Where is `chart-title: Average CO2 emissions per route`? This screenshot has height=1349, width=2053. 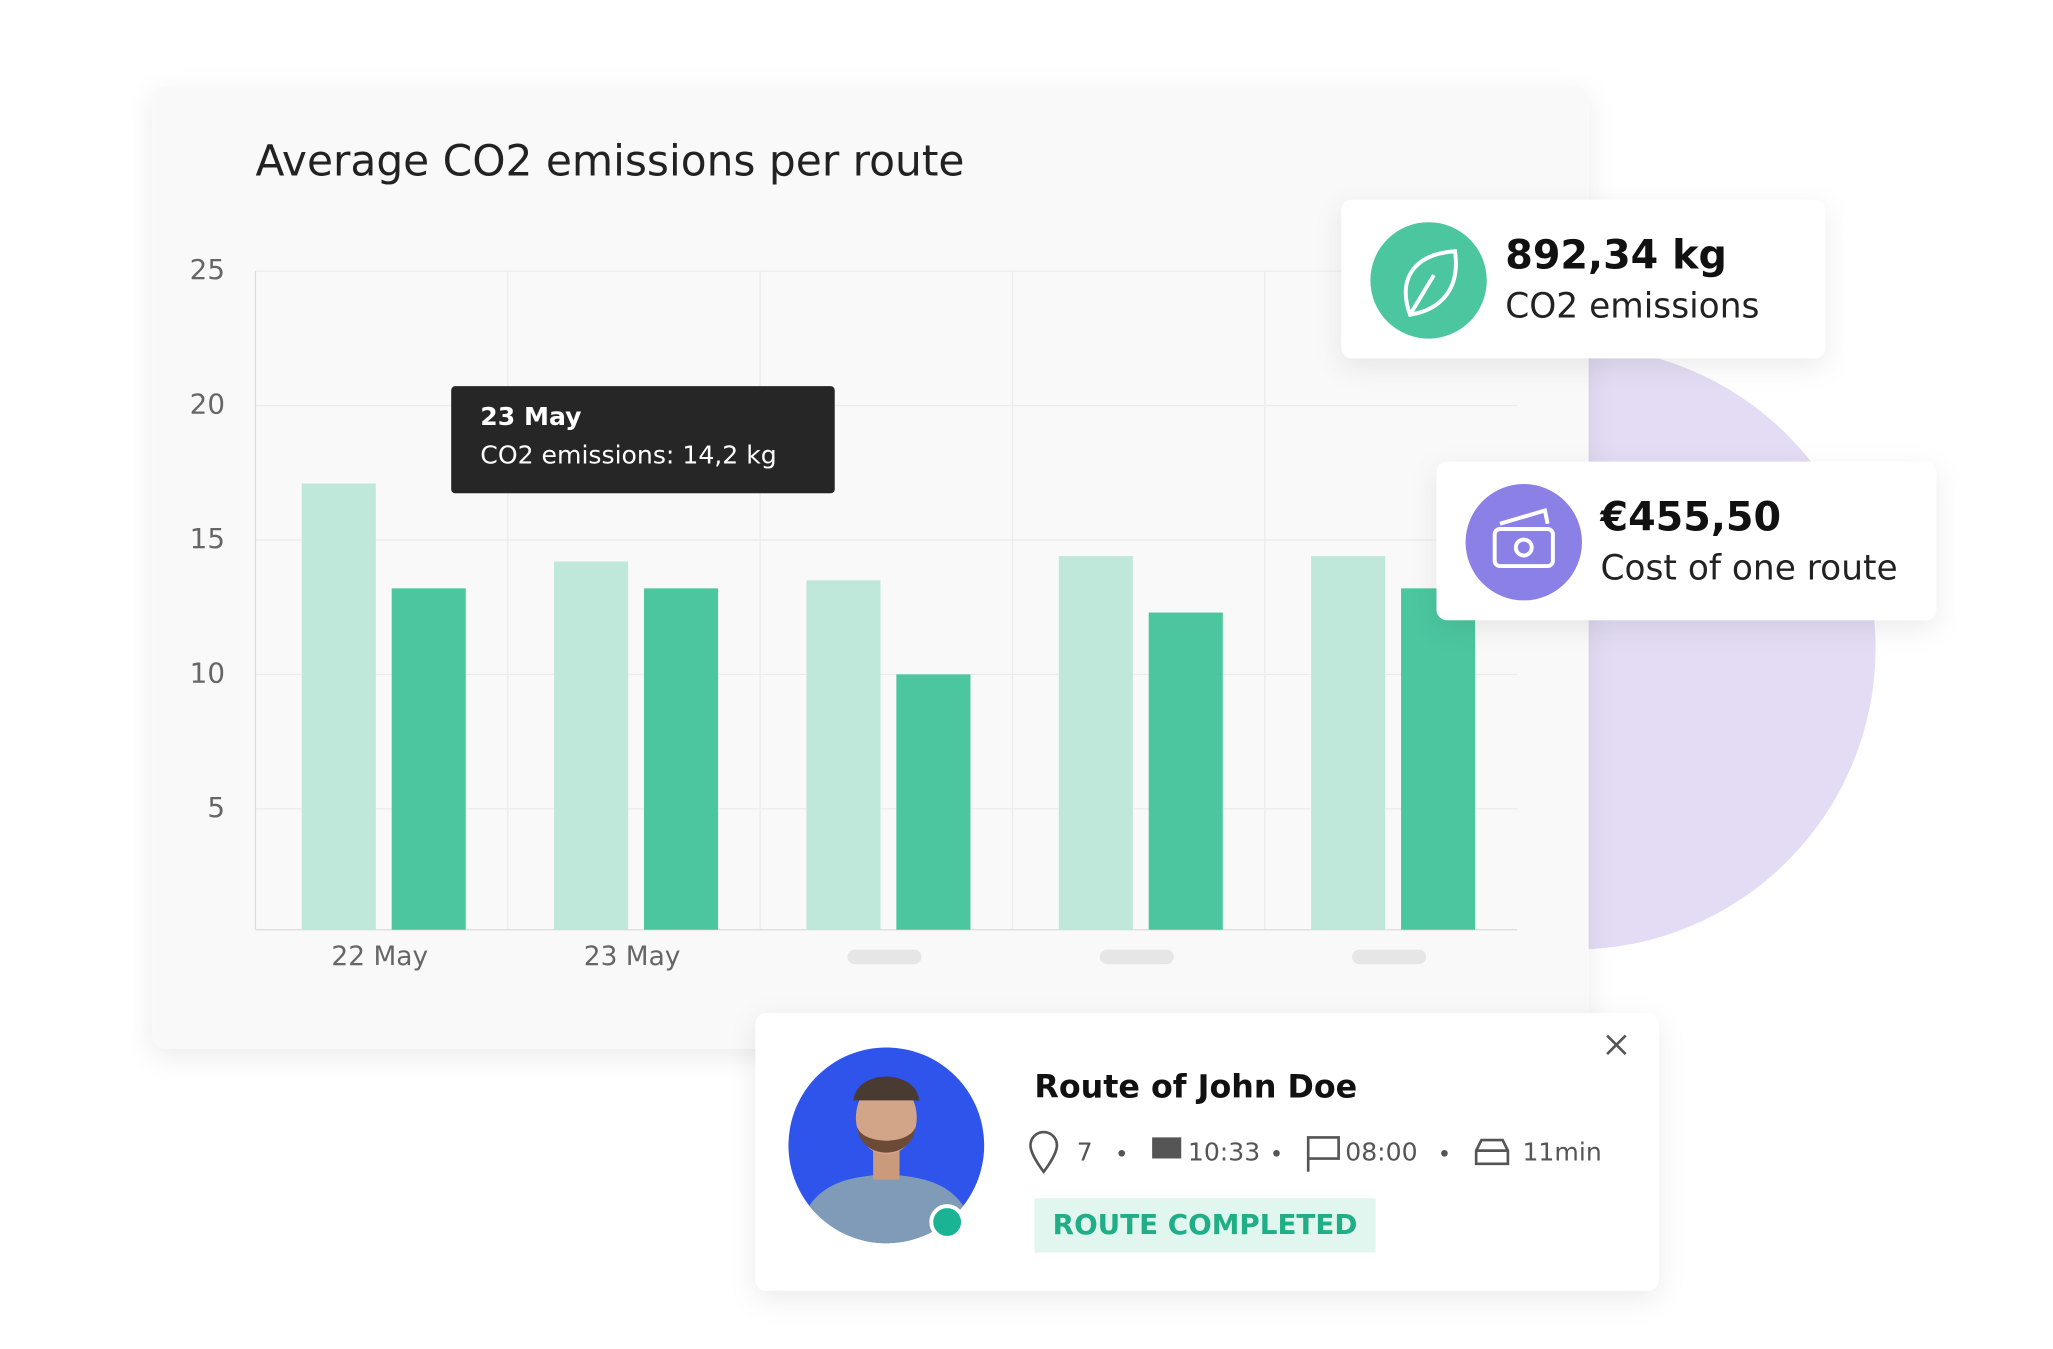
chart-title: Average CO2 emissions per route is located at coordinates (609, 160).